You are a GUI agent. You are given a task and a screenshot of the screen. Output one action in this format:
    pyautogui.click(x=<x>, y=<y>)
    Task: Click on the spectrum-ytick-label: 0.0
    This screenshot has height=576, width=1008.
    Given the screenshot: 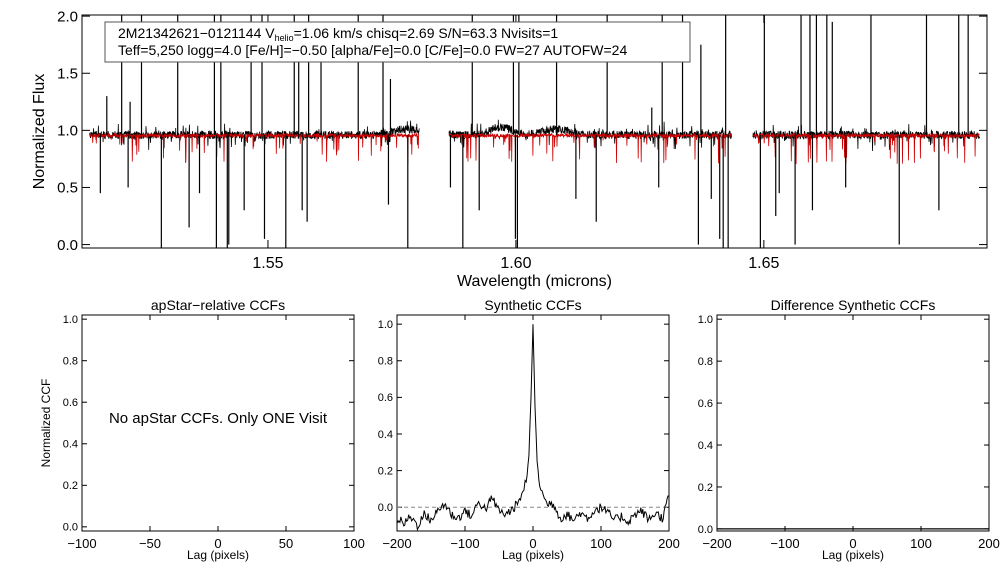 What is the action you would take?
    pyautogui.click(x=67, y=245)
    